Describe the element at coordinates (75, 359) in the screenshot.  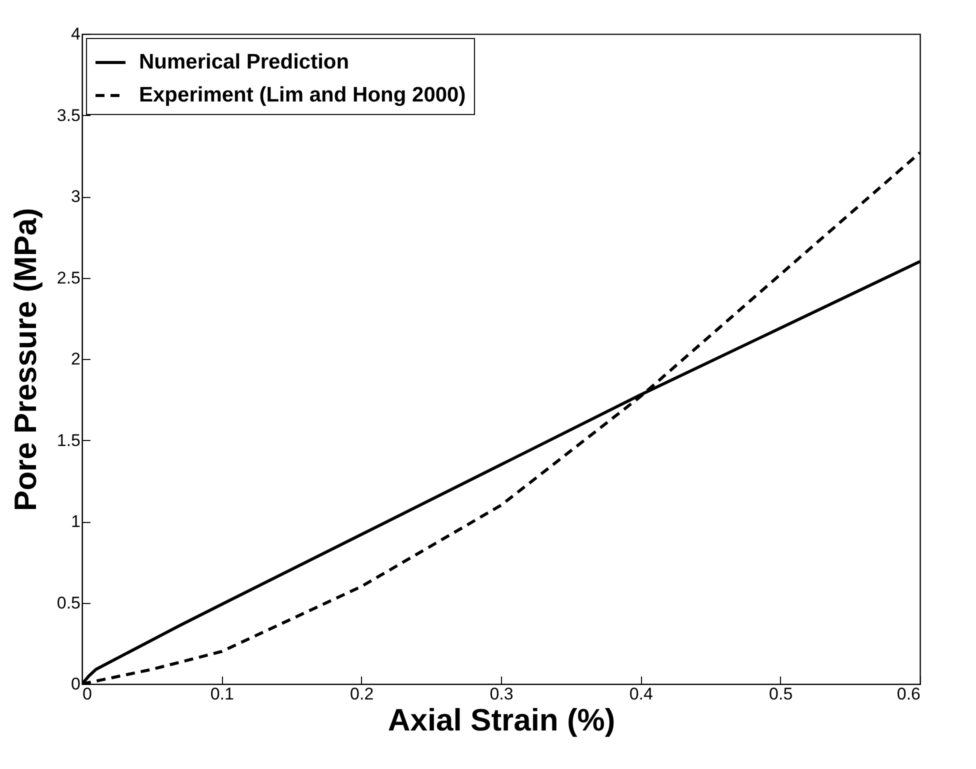
I see `y-tick-label: 2` at that location.